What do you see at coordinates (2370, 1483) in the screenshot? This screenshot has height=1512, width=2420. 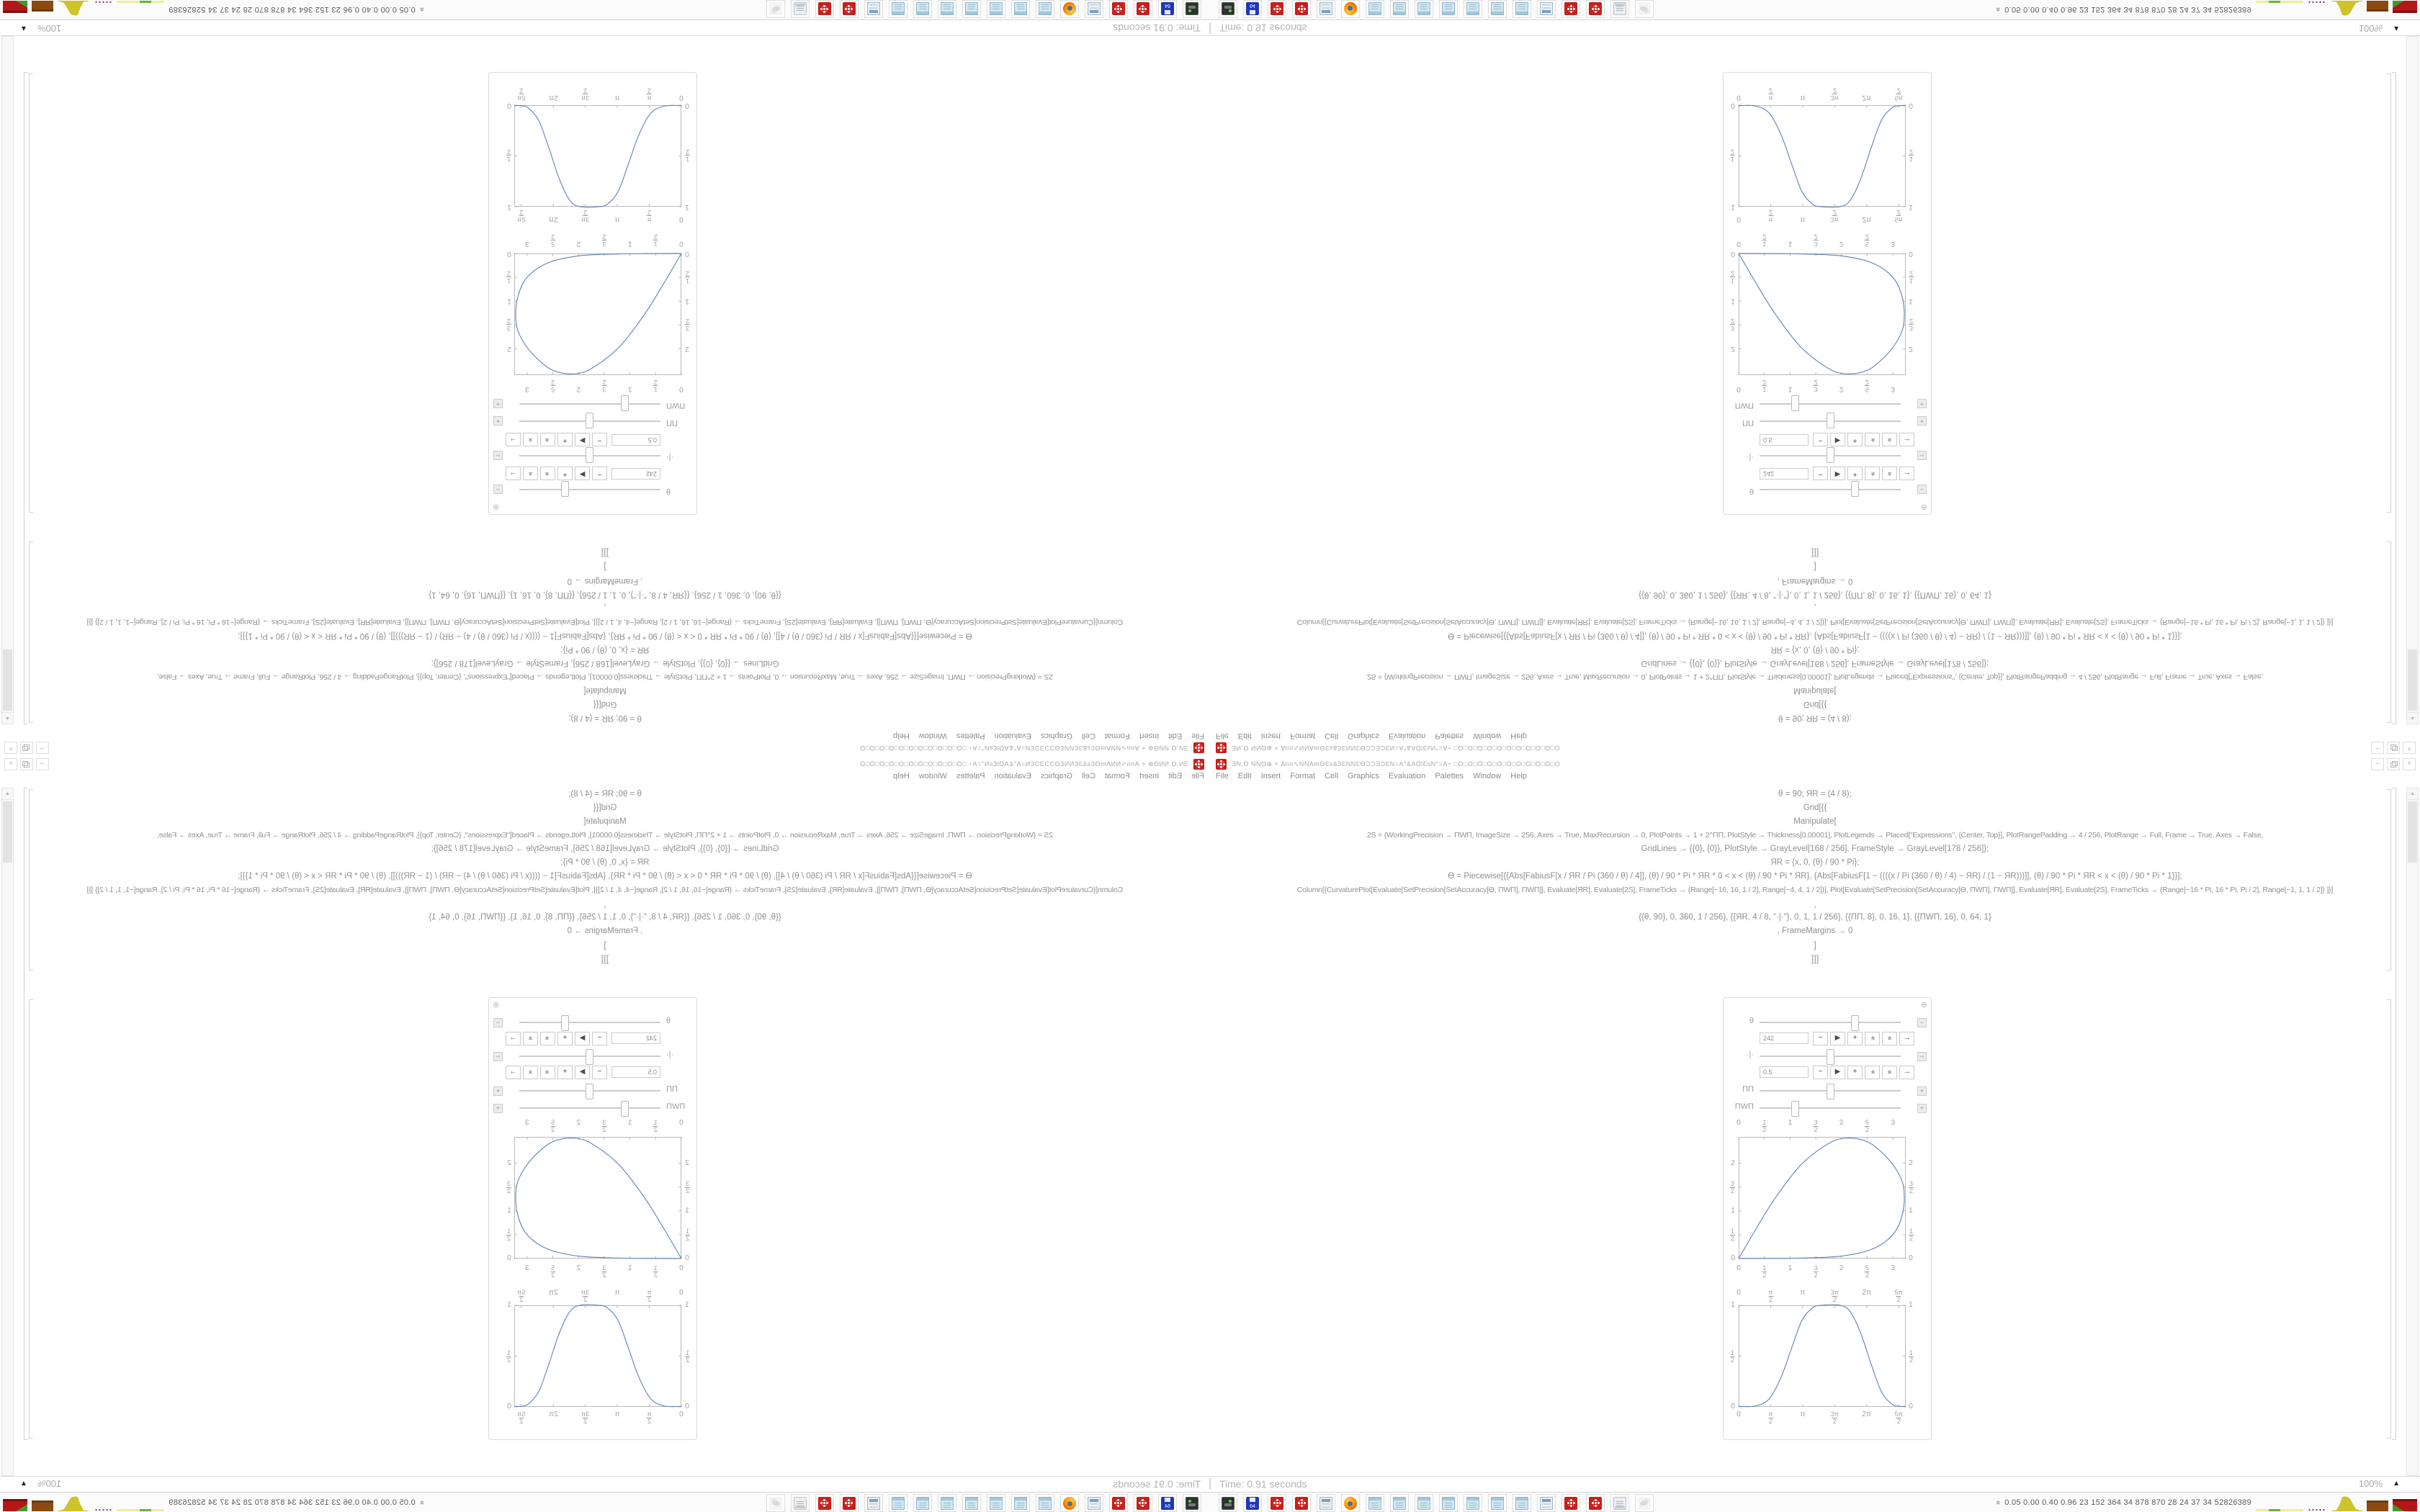 I see `magnification-label: 100%` at bounding box center [2370, 1483].